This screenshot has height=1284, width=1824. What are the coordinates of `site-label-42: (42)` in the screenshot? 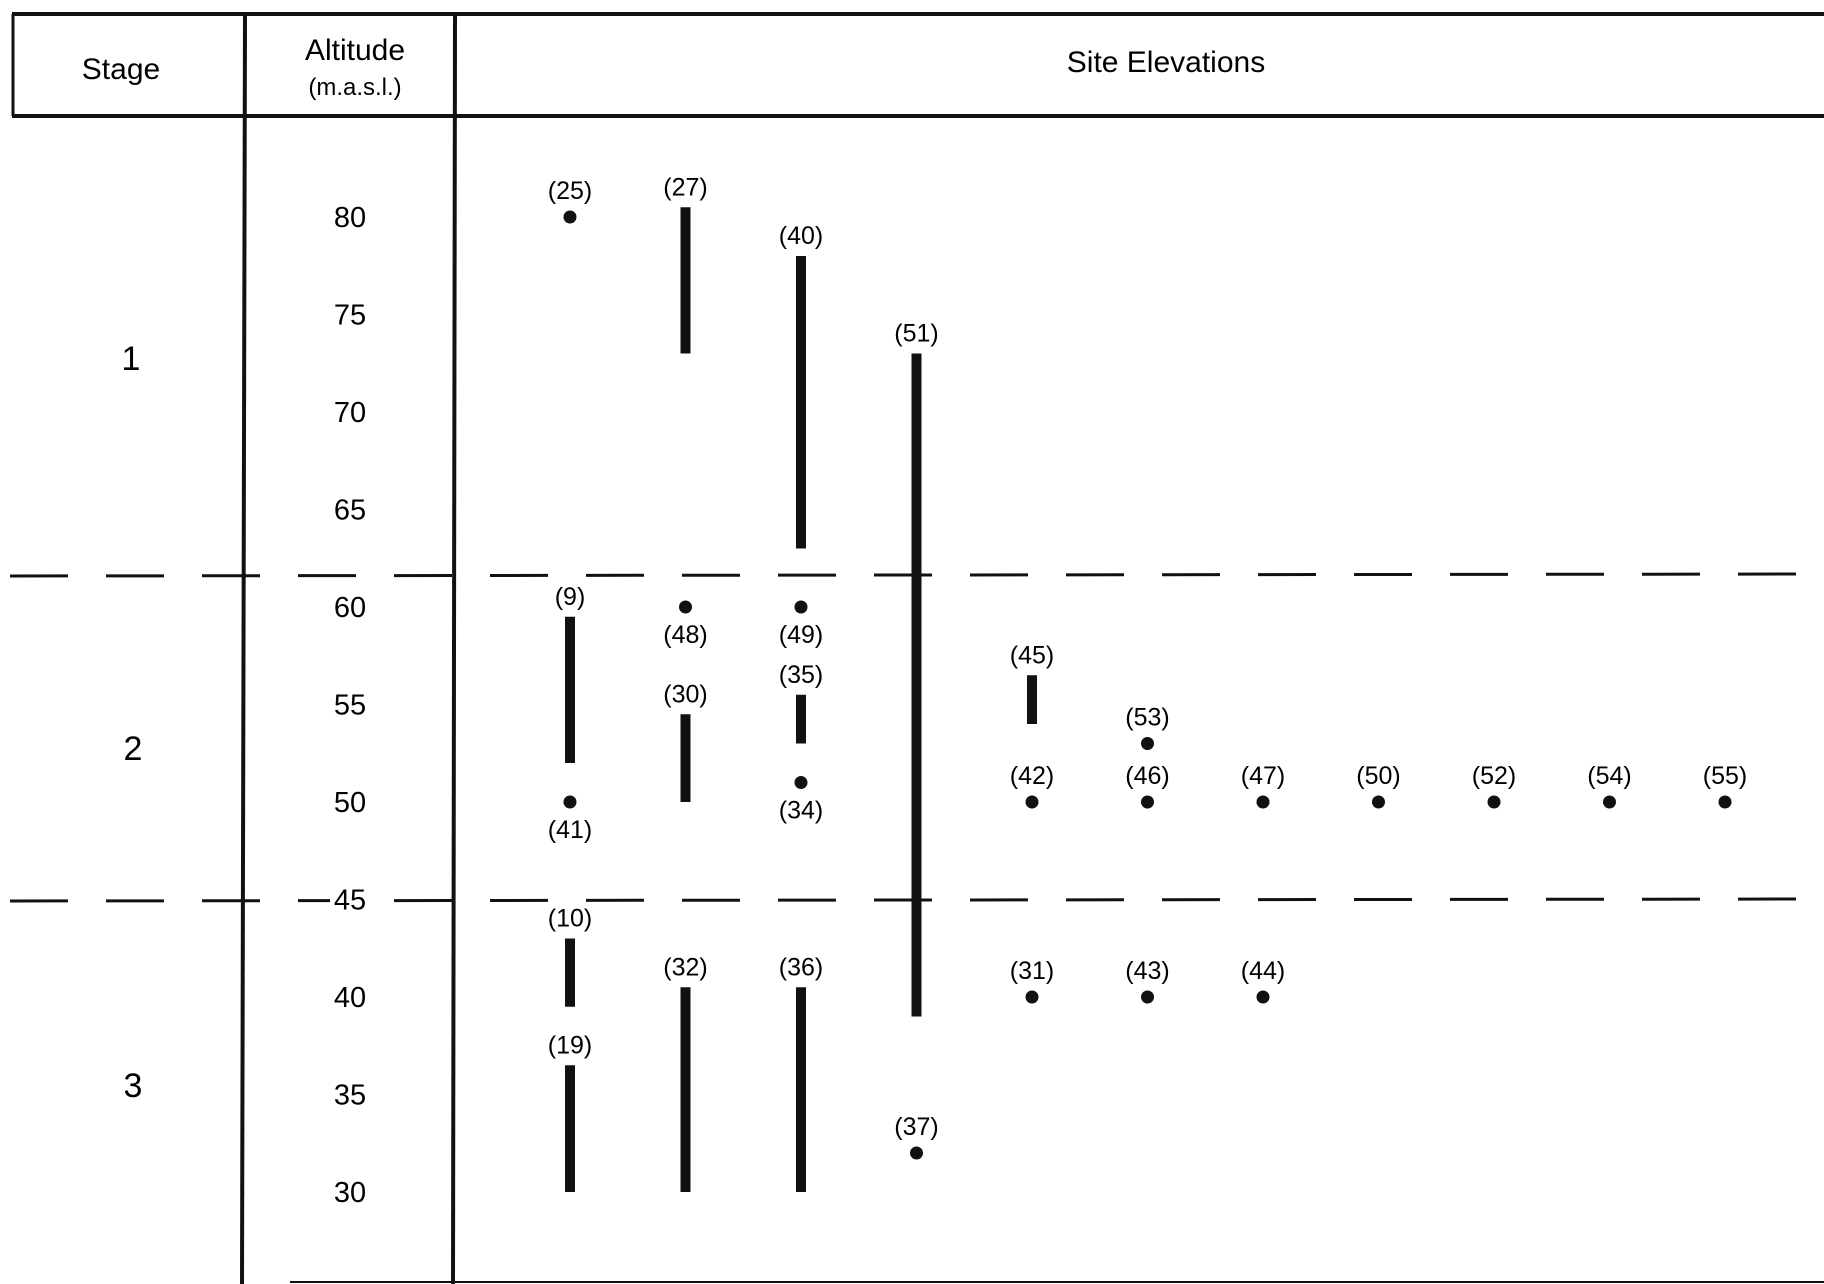 It's located at (1032, 776).